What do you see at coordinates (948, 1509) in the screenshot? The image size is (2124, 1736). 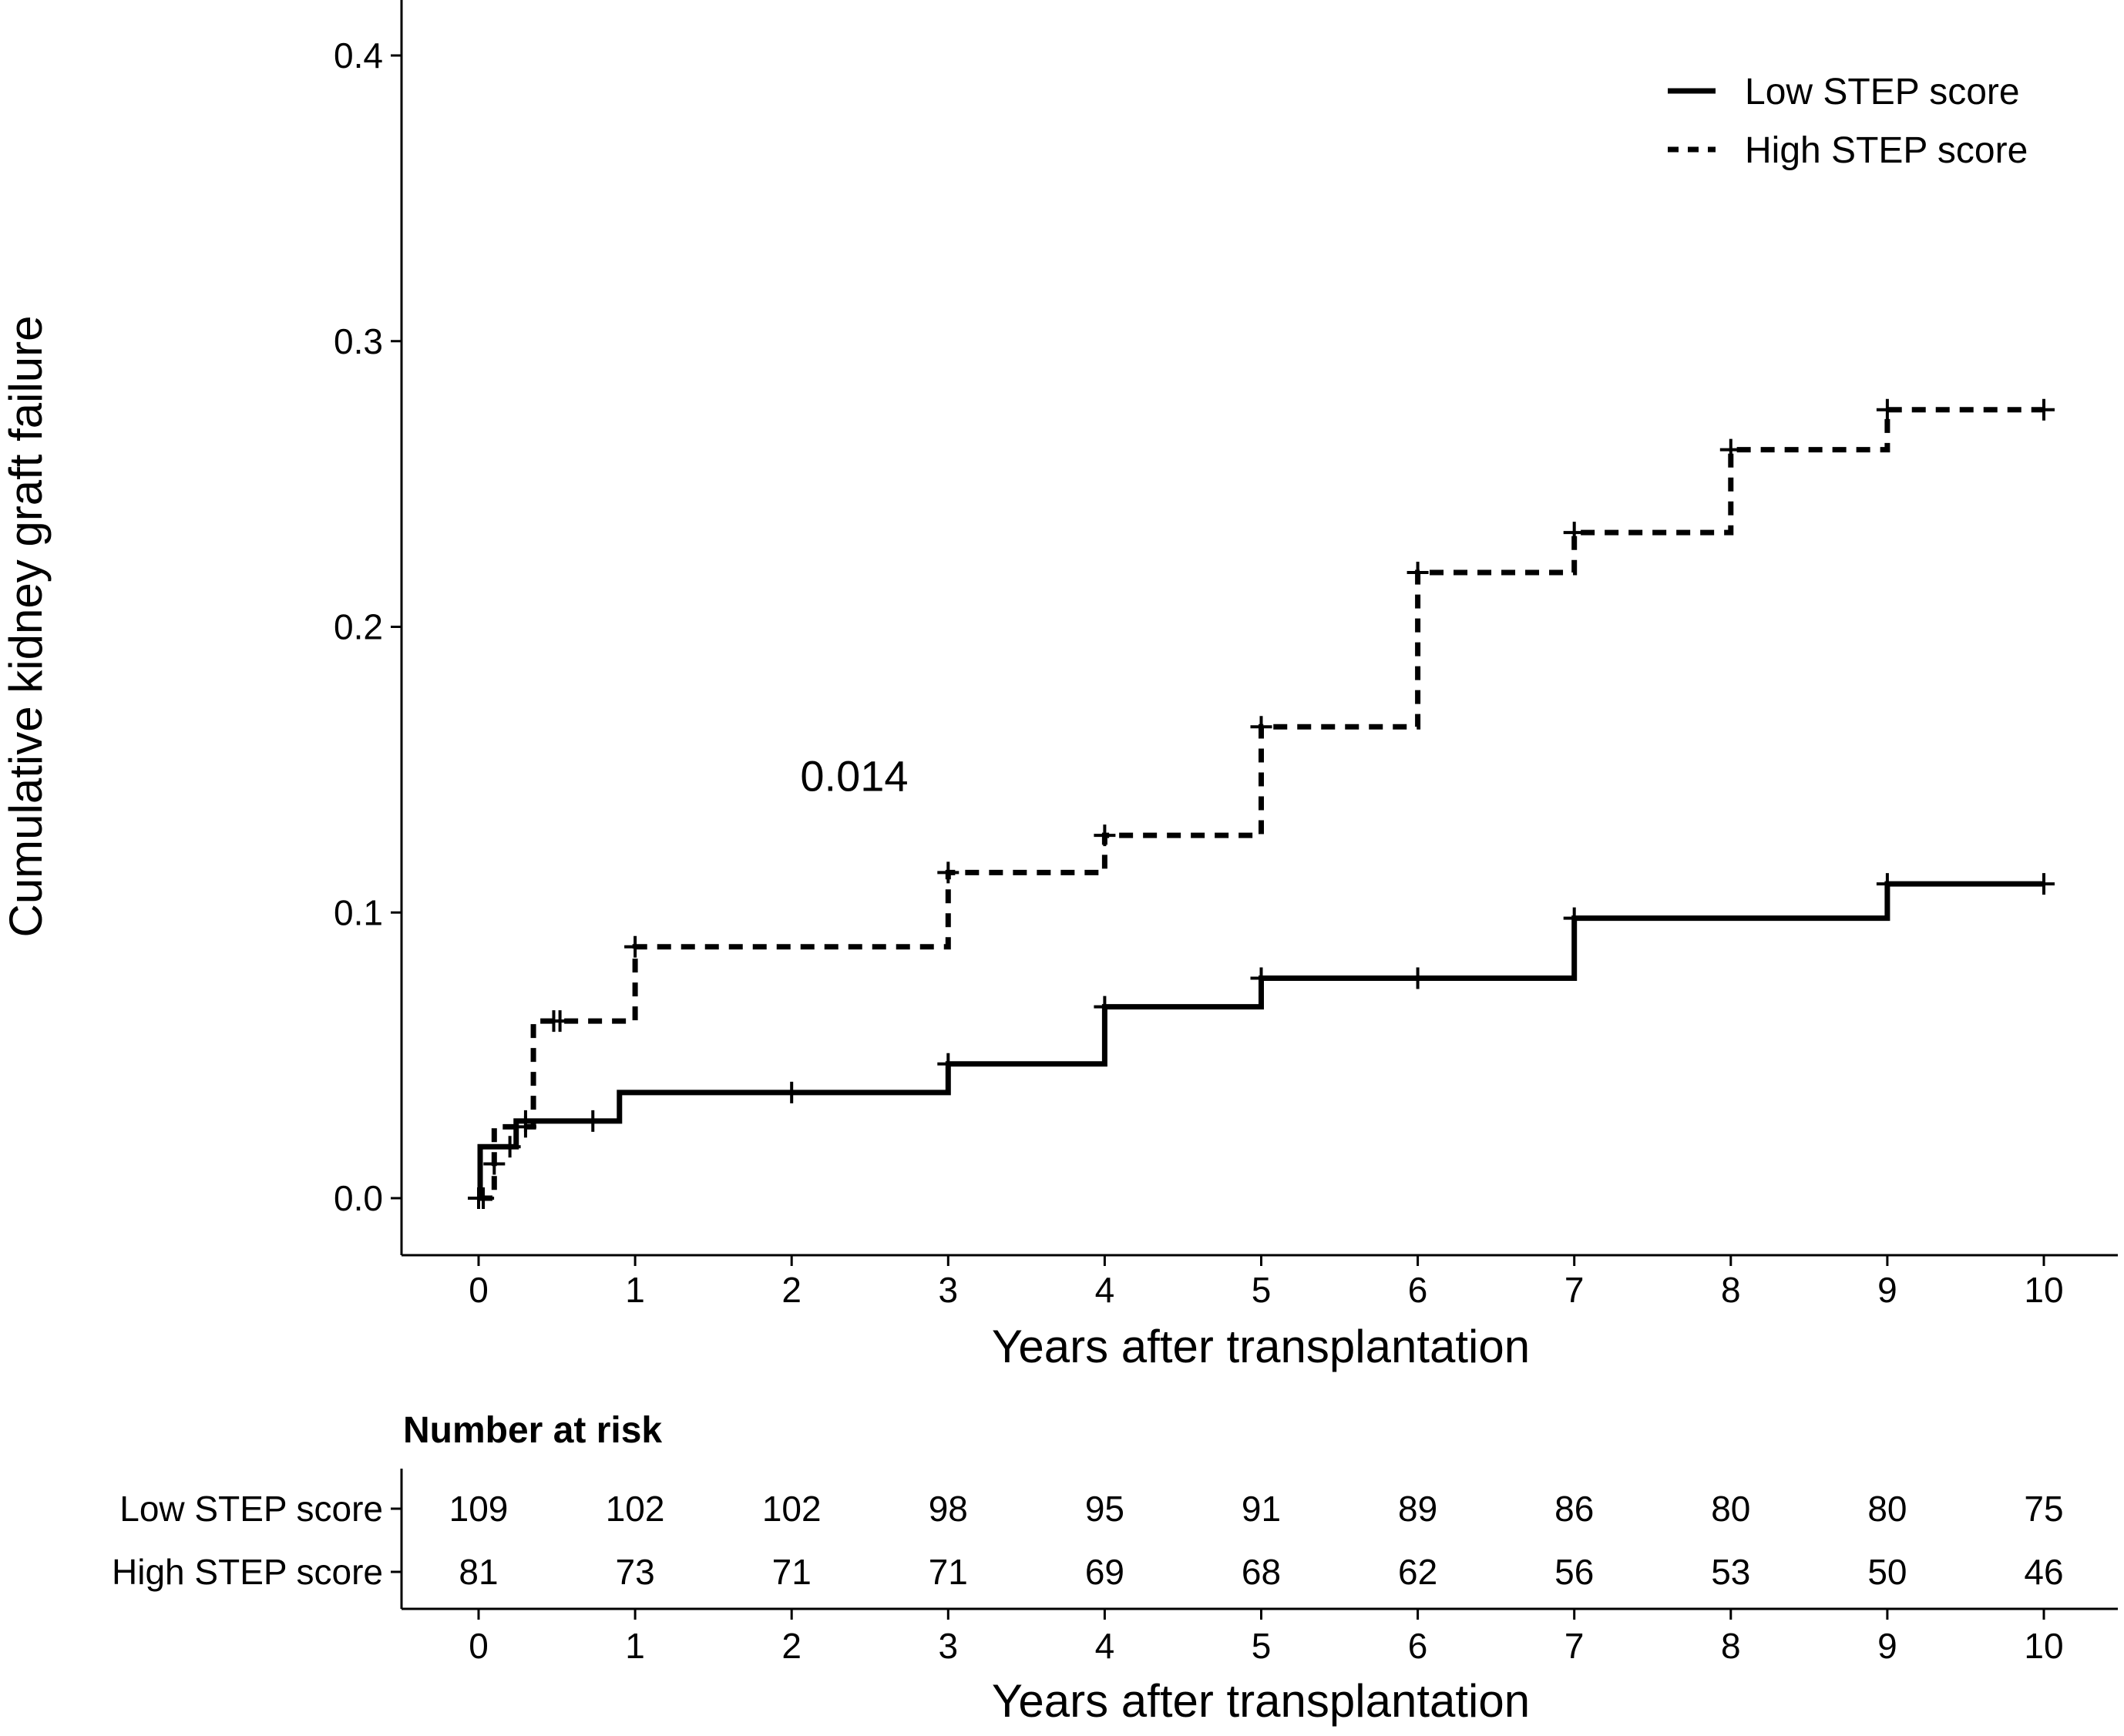 I see `risk-count: 98` at bounding box center [948, 1509].